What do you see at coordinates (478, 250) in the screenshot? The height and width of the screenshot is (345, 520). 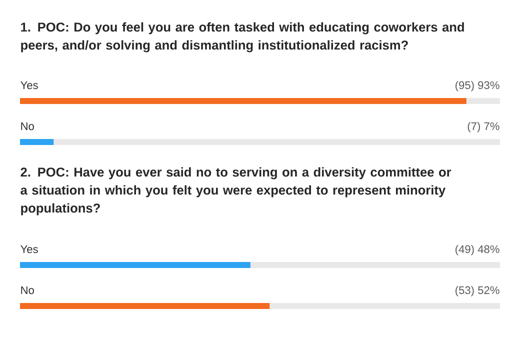 I see `data-label: (49) 48%` at bounding box center [478, 250].